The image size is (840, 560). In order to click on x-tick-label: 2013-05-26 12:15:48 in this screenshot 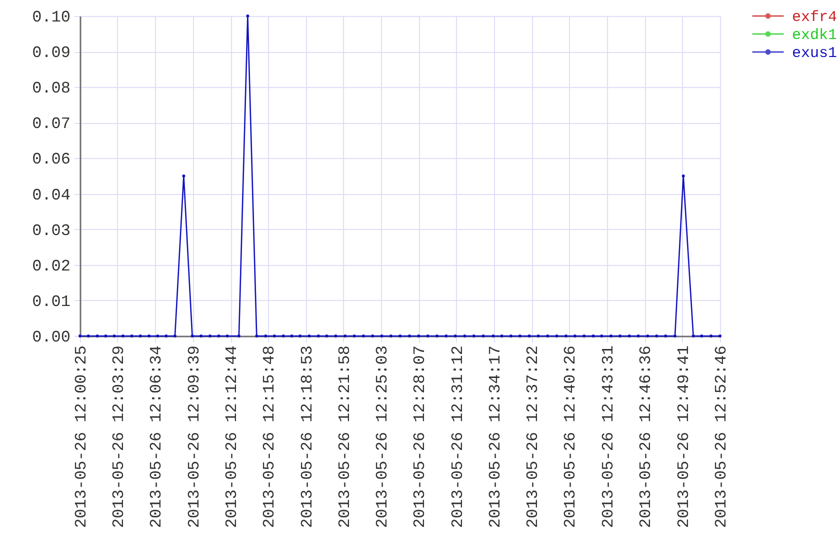, I will do `click(269, 437)`.